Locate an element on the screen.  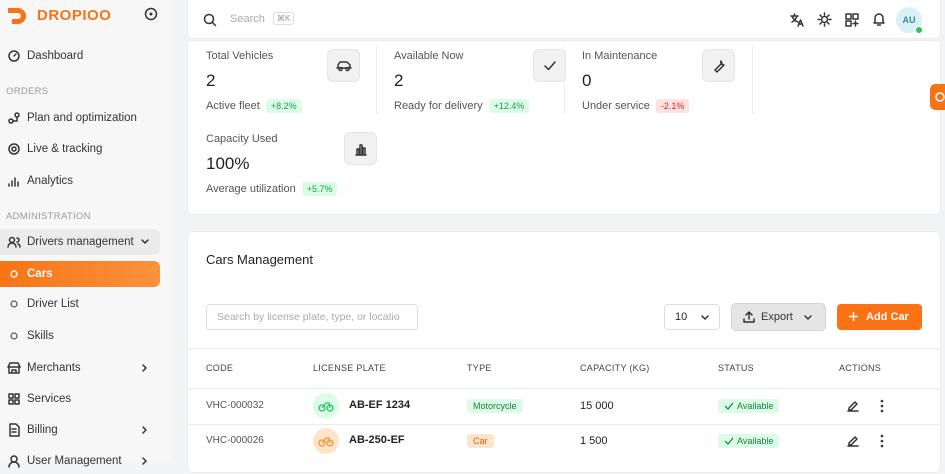
stat-label: Capacity Used is located at coordinates (242, 139).